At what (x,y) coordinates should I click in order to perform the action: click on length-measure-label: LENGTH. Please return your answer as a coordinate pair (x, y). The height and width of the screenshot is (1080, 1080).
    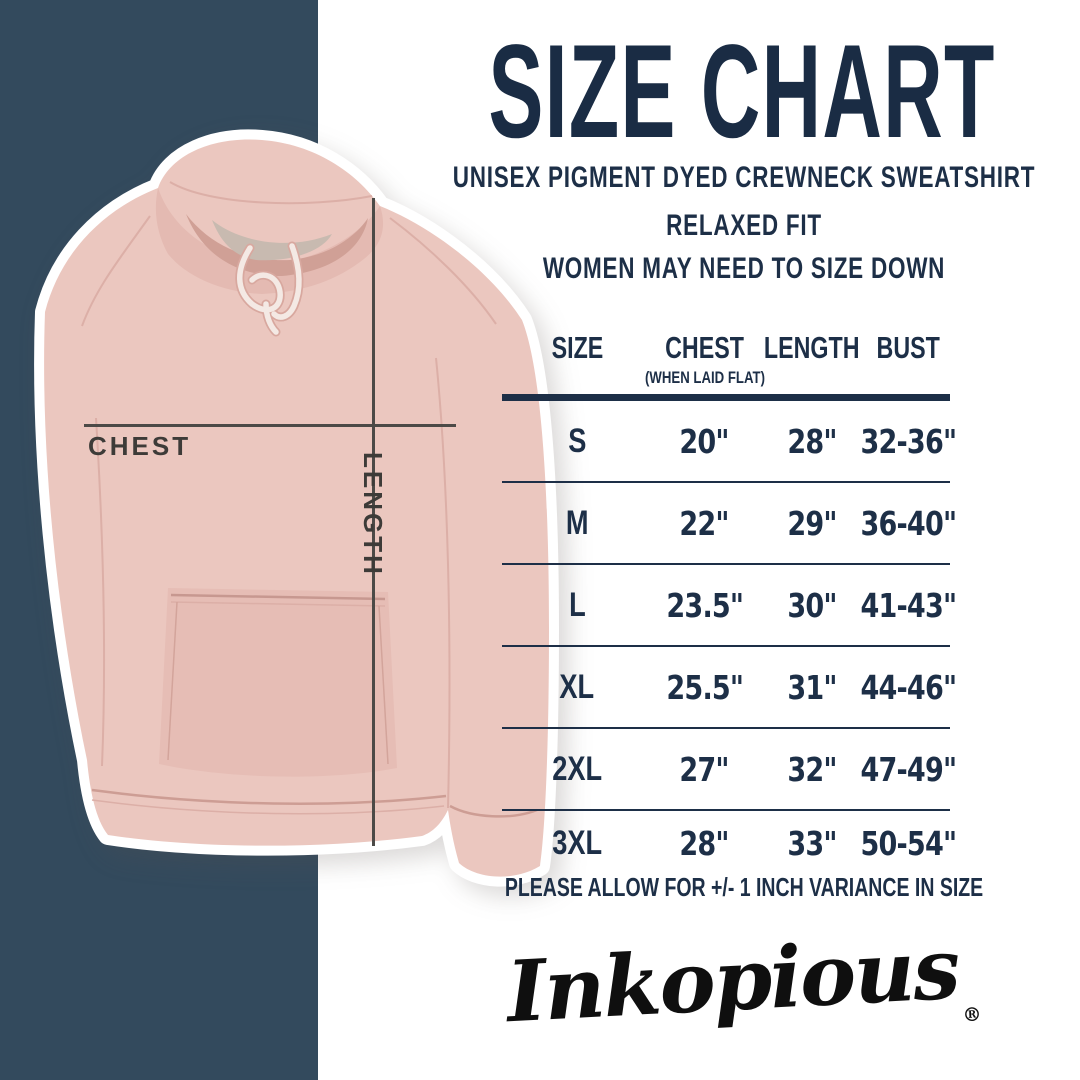
    Looking at the image, I should click on (373, 514).